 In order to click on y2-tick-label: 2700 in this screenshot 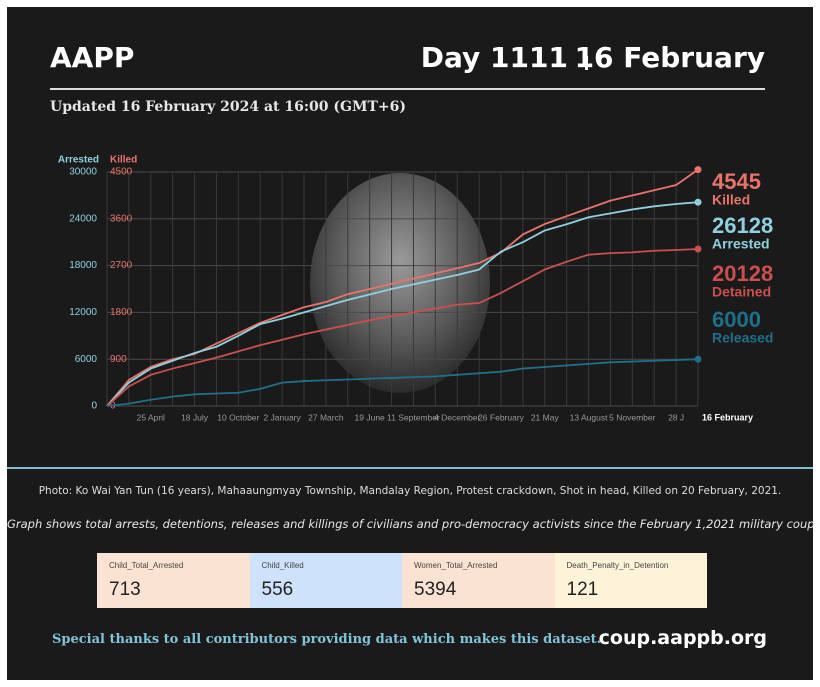, I will do `click(121, 265)`.